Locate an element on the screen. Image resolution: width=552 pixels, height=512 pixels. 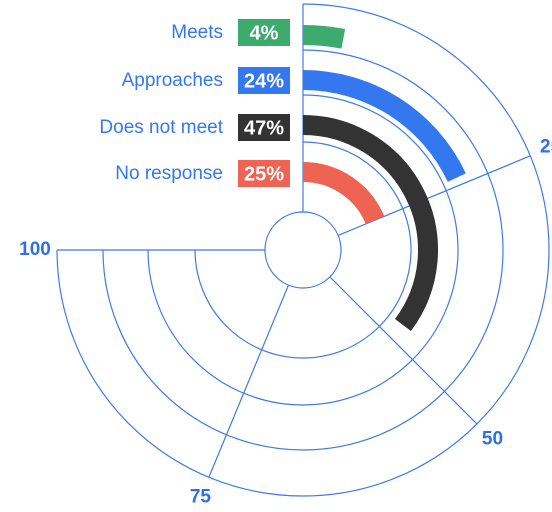
tick-label: 25 is located at coordinates (546, 146).